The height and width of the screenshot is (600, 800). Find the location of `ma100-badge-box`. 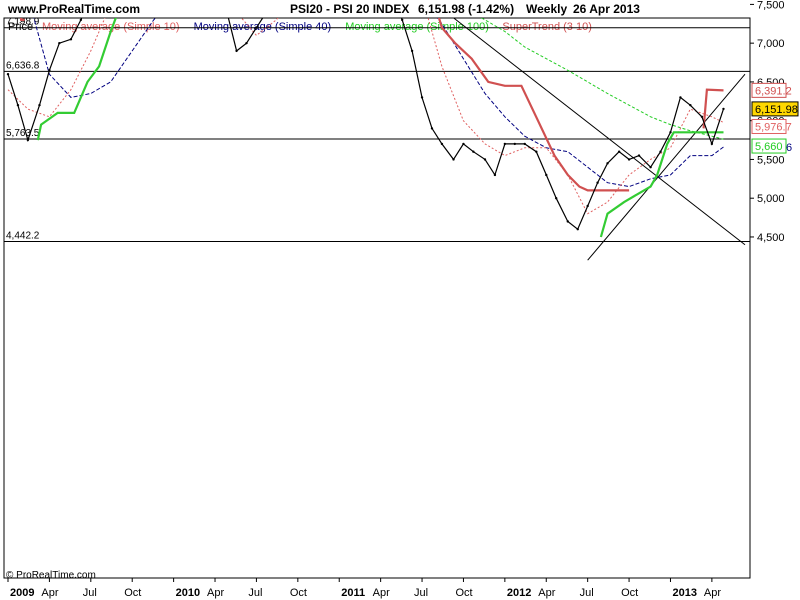

ma100-badge-box is located at coordinates (769, 146).